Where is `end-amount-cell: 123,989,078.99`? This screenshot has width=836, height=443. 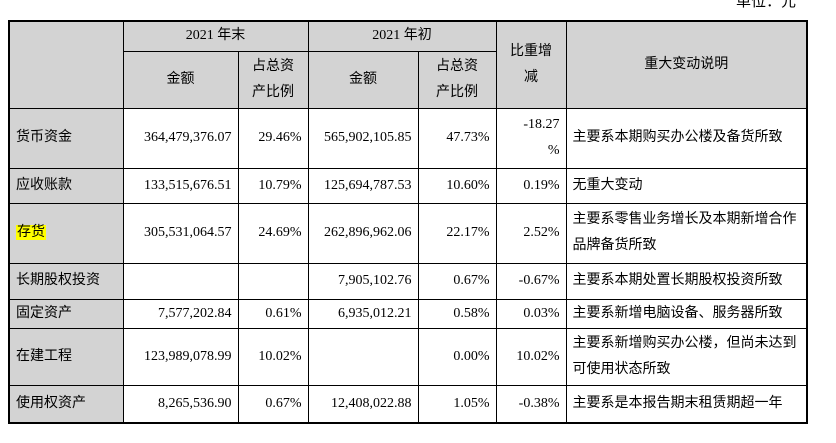 end-amount-cell: 123,989,078.99 is located at coordinates (180, 356).